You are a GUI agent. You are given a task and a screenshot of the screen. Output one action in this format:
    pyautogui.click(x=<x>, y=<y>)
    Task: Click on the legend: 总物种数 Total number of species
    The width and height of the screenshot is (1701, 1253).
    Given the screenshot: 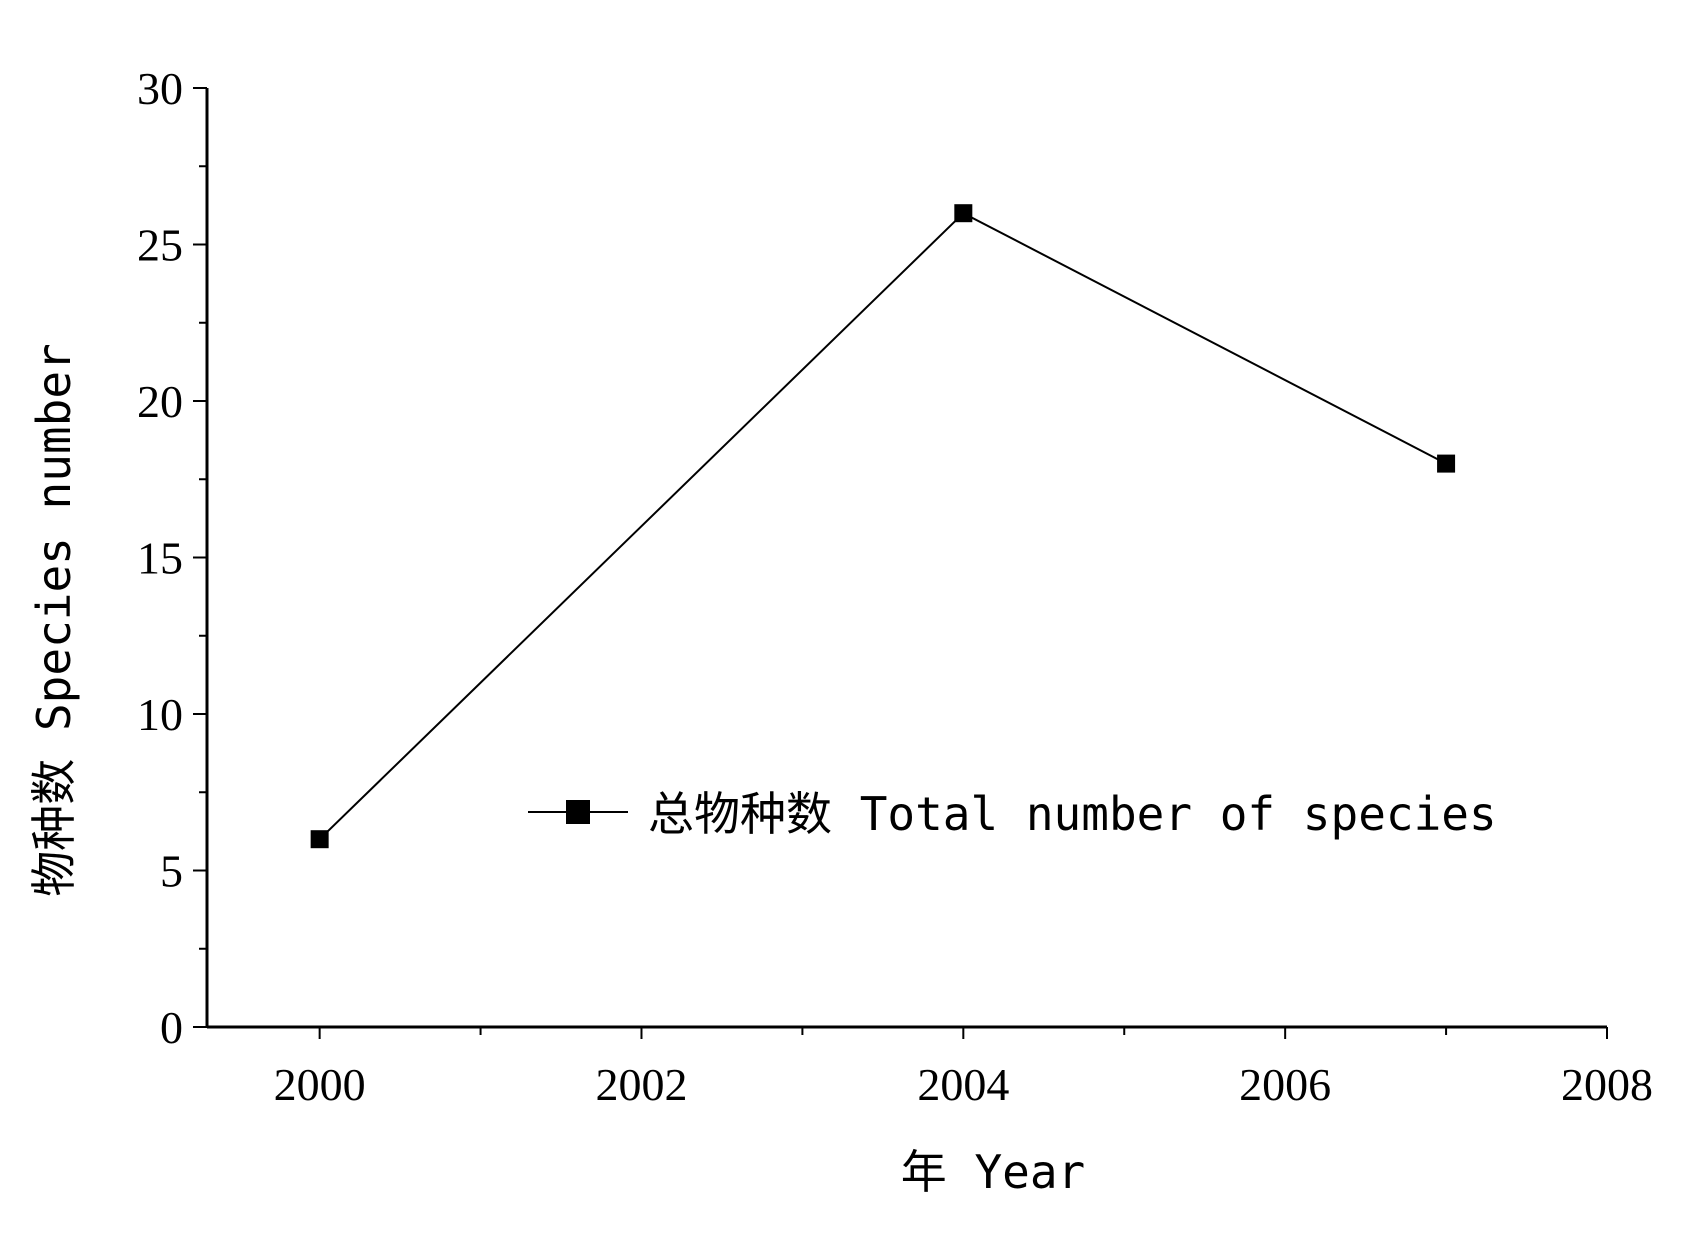 What is the action you would take?
    pyautogui.click(x=1012, y=814)
    